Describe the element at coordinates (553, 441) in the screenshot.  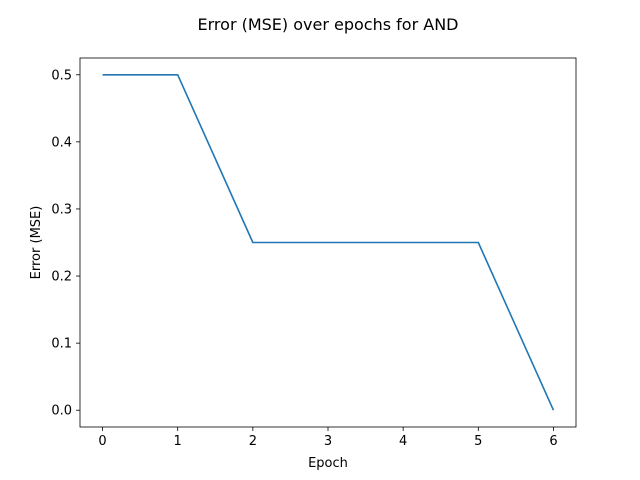
I see `x-tick-label: 6` at that location.